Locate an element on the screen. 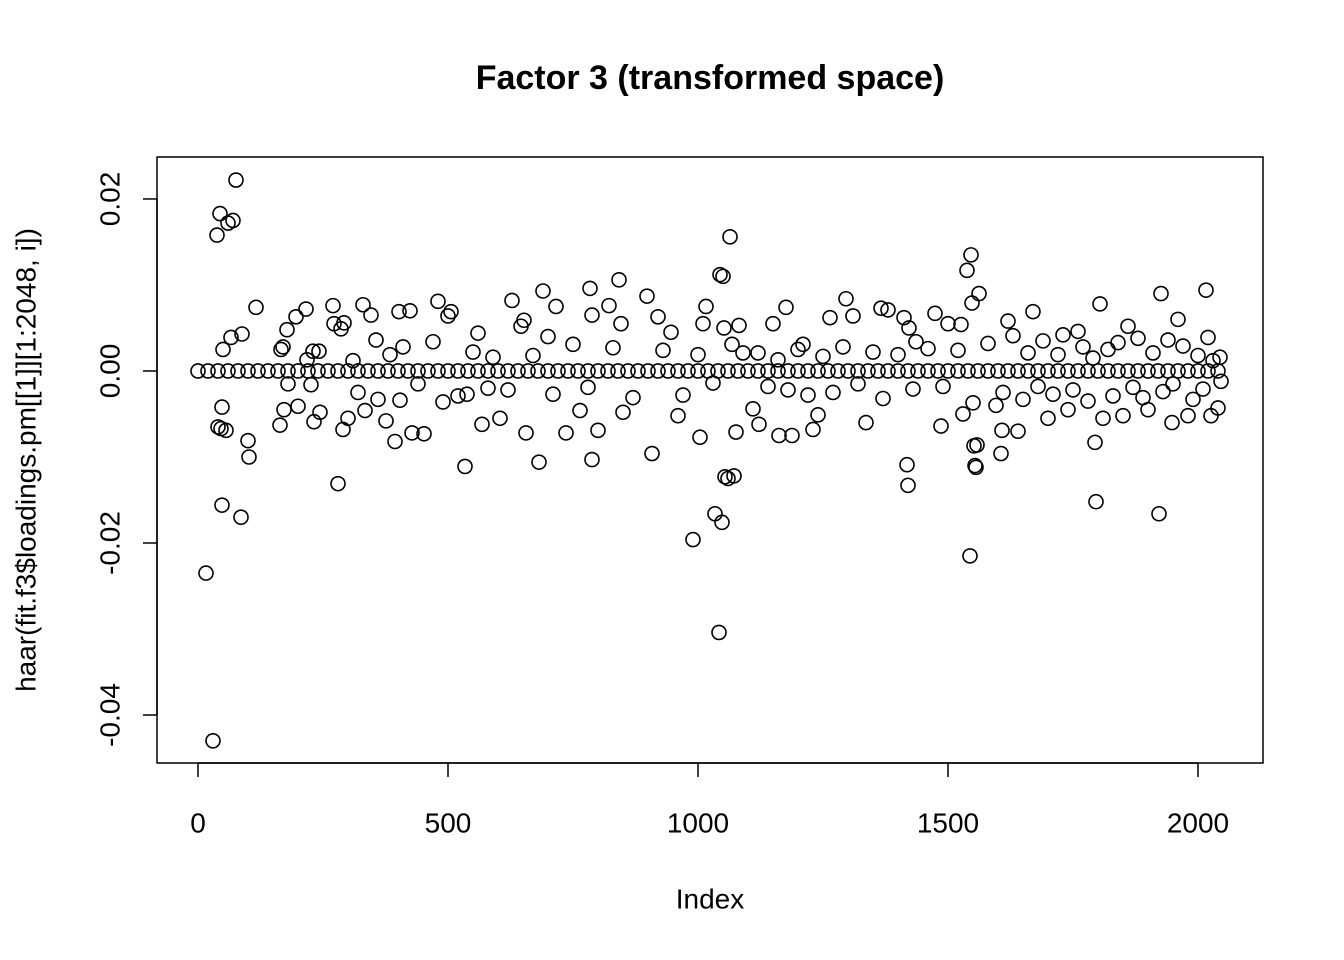 Image resolution: width=1344 pixels, height=960 pixels. x-tick-label: 500 is located at coordinates (448, 822).